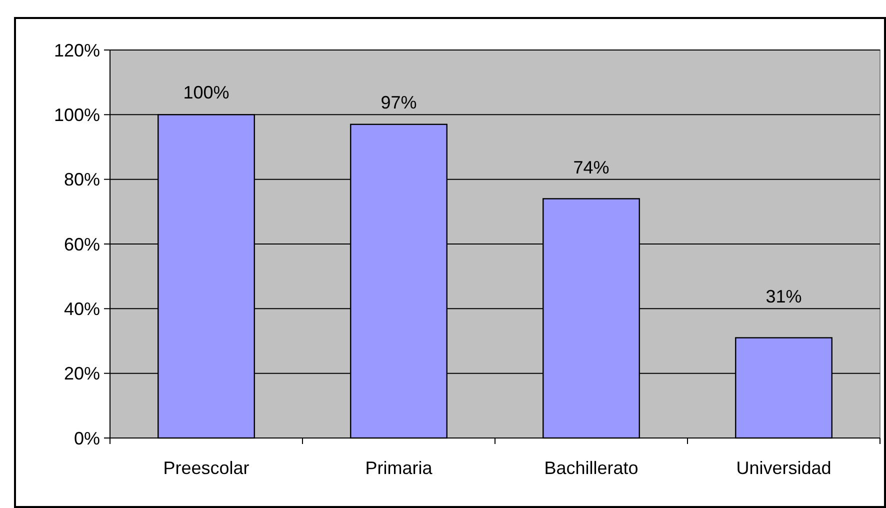 Image resolution: width=886 pixels, height=508 pixels. What do you see at coordinates (591, 167) in the screenshot?
I see `data-label: 74%` at bounding box center [591, 167].